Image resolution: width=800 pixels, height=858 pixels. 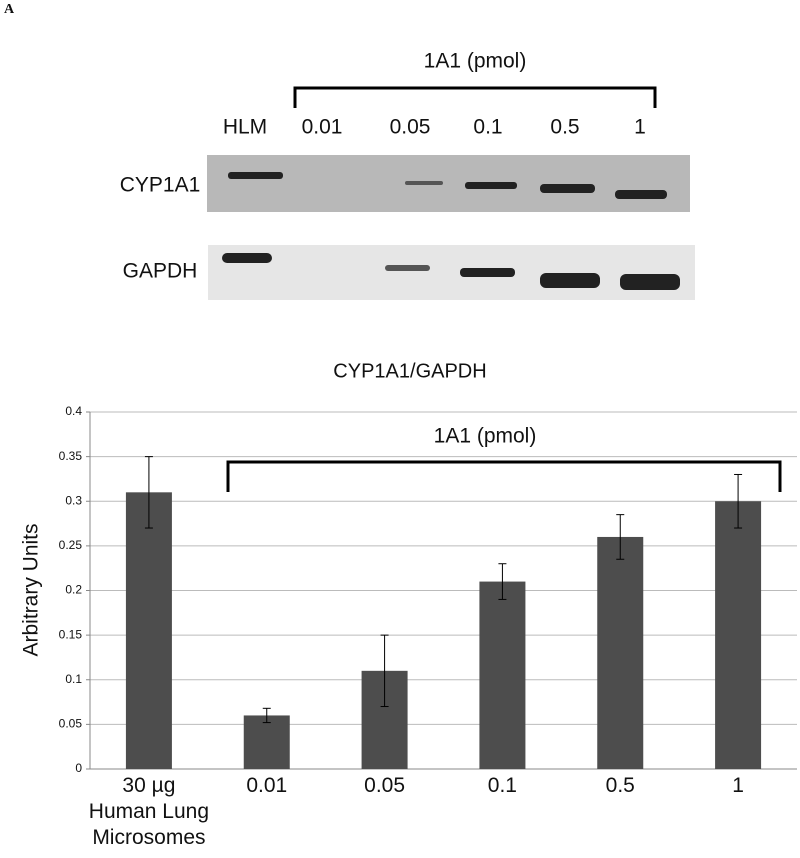 What do you see at coordinates (409, 371) in the screenshot?
I see `chart-title: CYP1A1/GAPDH` at bounding box center [409, 371].